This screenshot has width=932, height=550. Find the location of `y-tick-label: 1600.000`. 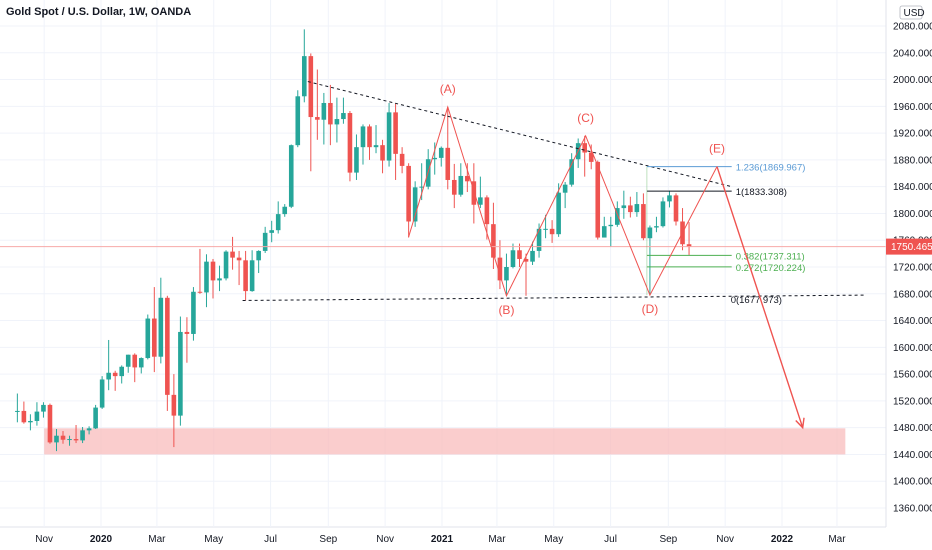

y-tick-label: 1600.000 is located at coordinates (912, 348).